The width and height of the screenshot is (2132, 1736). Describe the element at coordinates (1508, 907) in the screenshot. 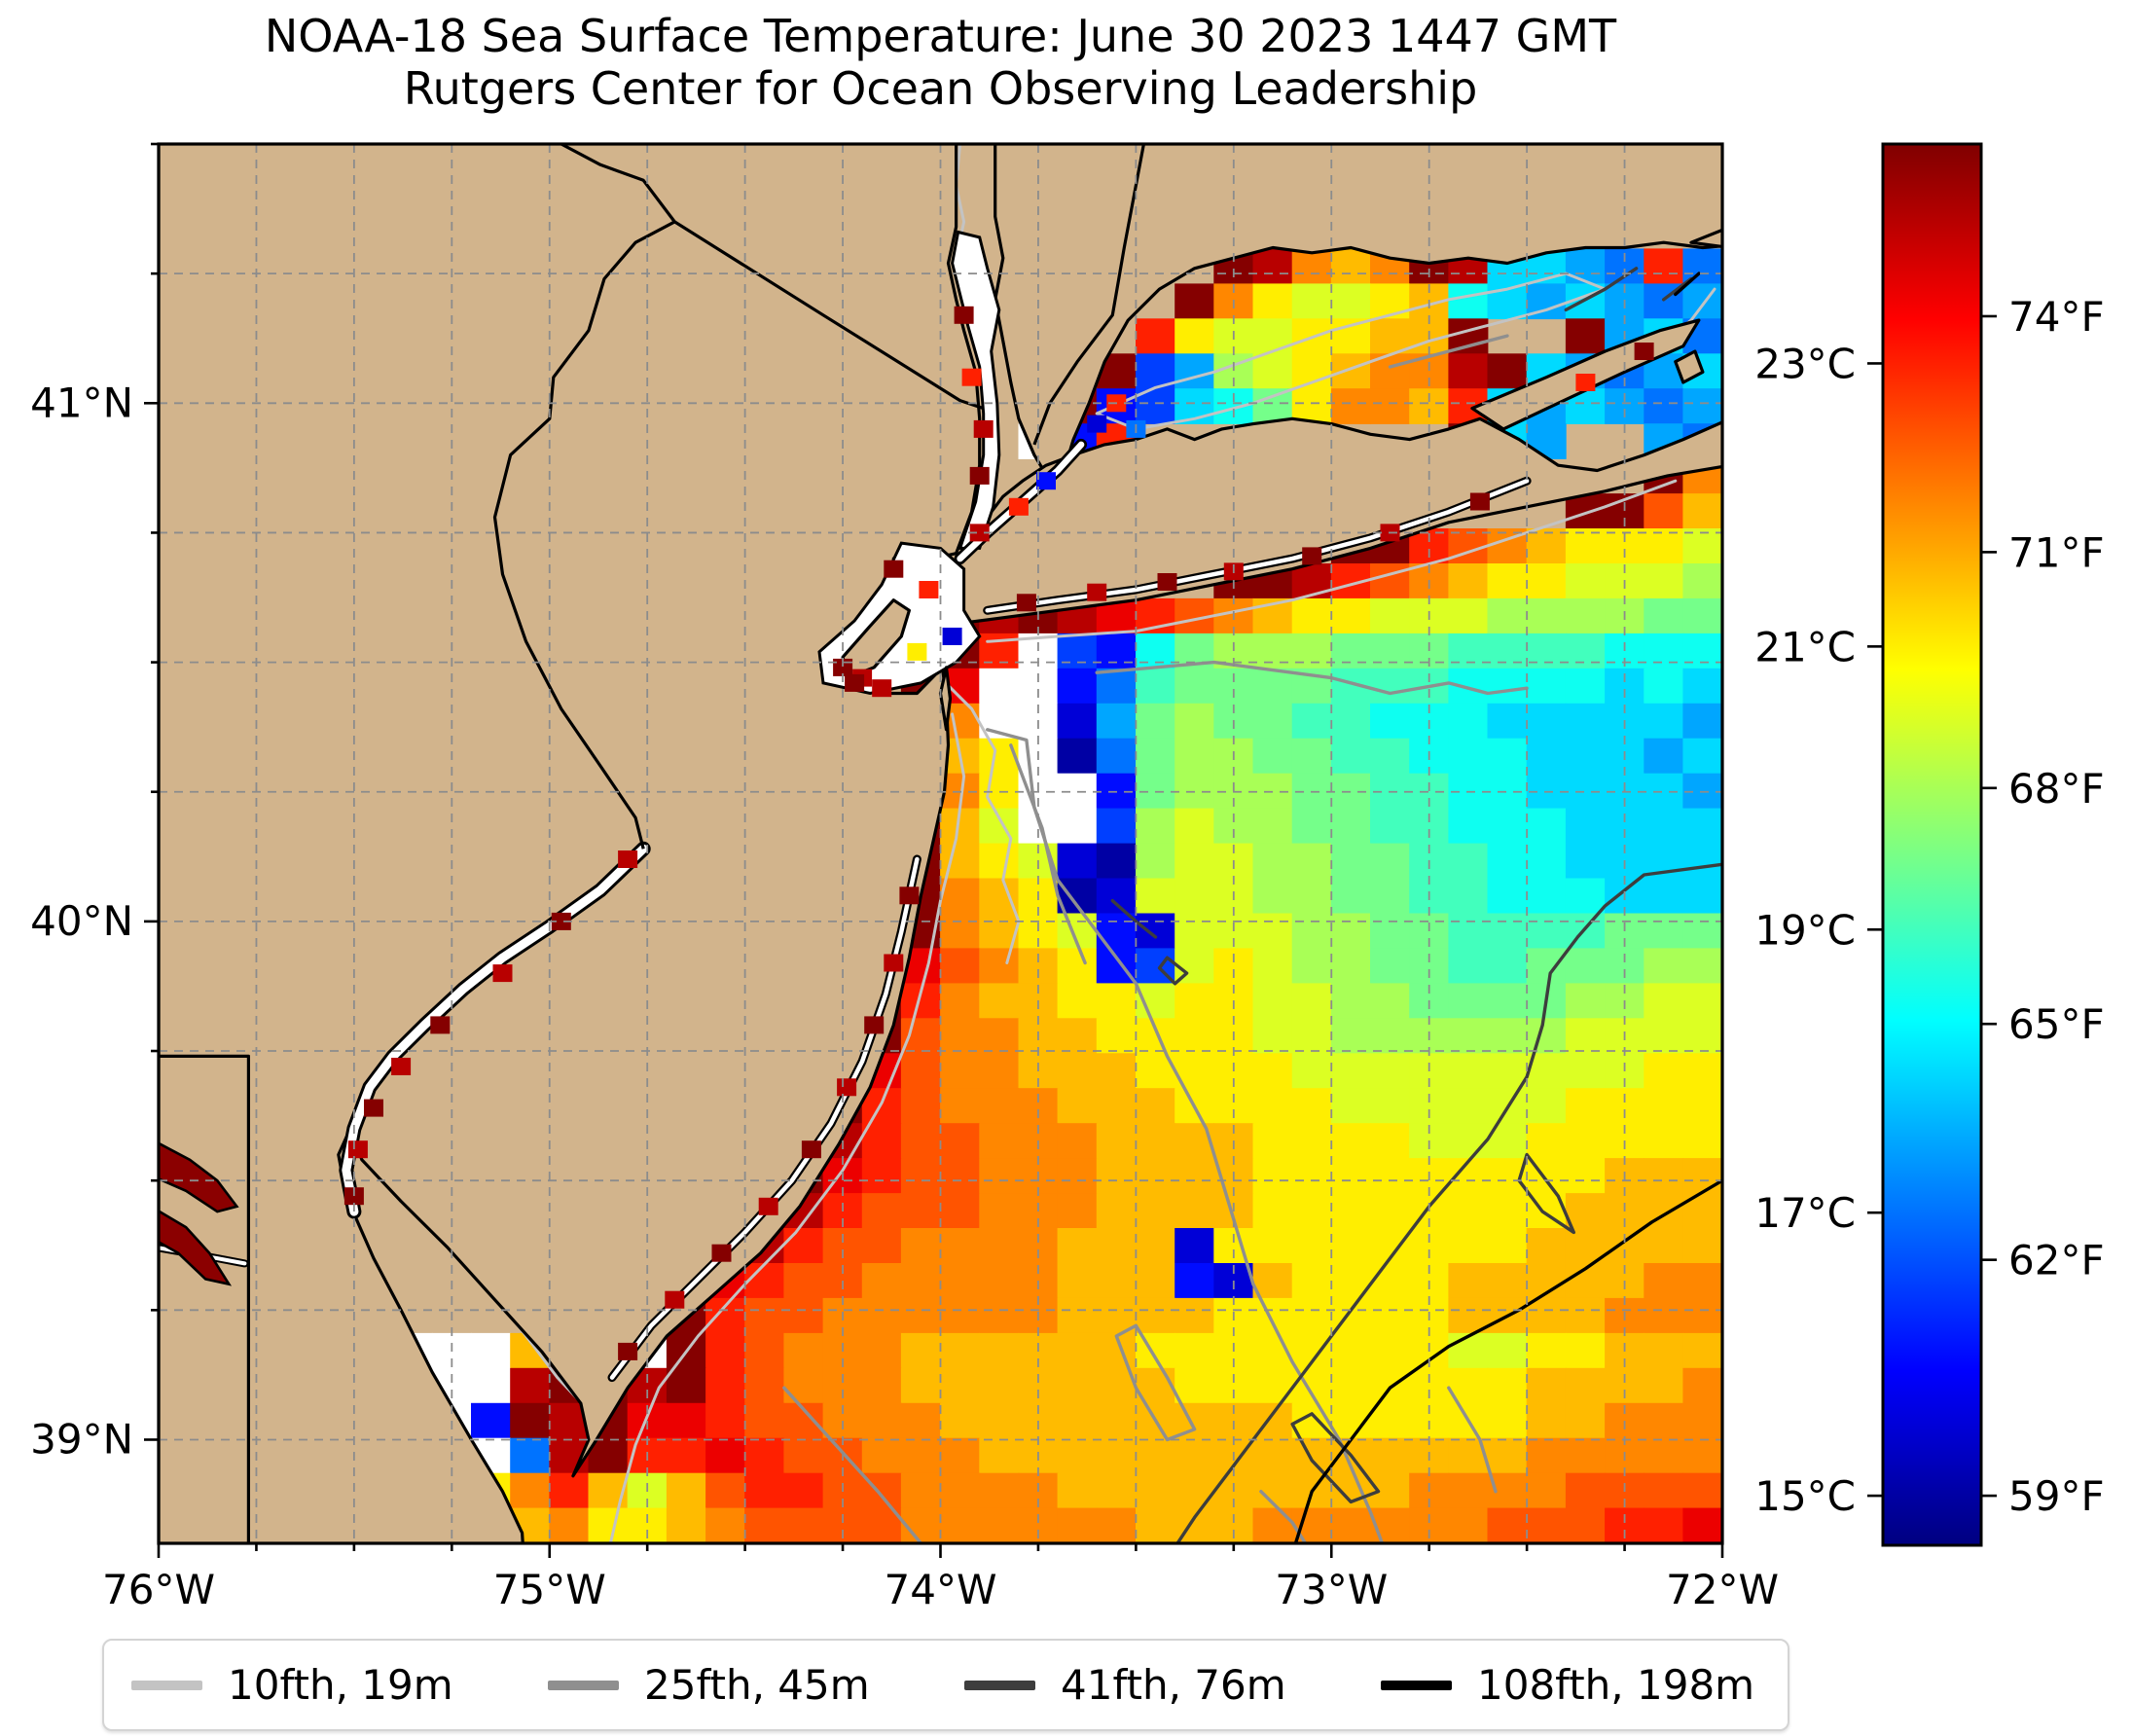

I see `contour-108fth` at that location.